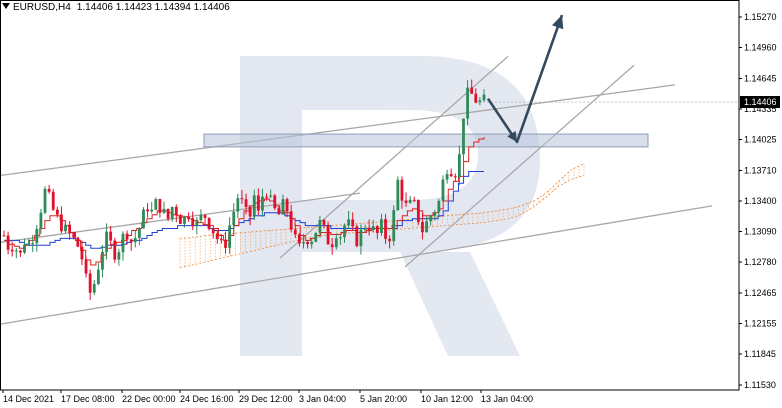 This screenshot has width=782, height=408. I want to click on x-tick-label: 29 Dec 12:00, so click(266, 399).